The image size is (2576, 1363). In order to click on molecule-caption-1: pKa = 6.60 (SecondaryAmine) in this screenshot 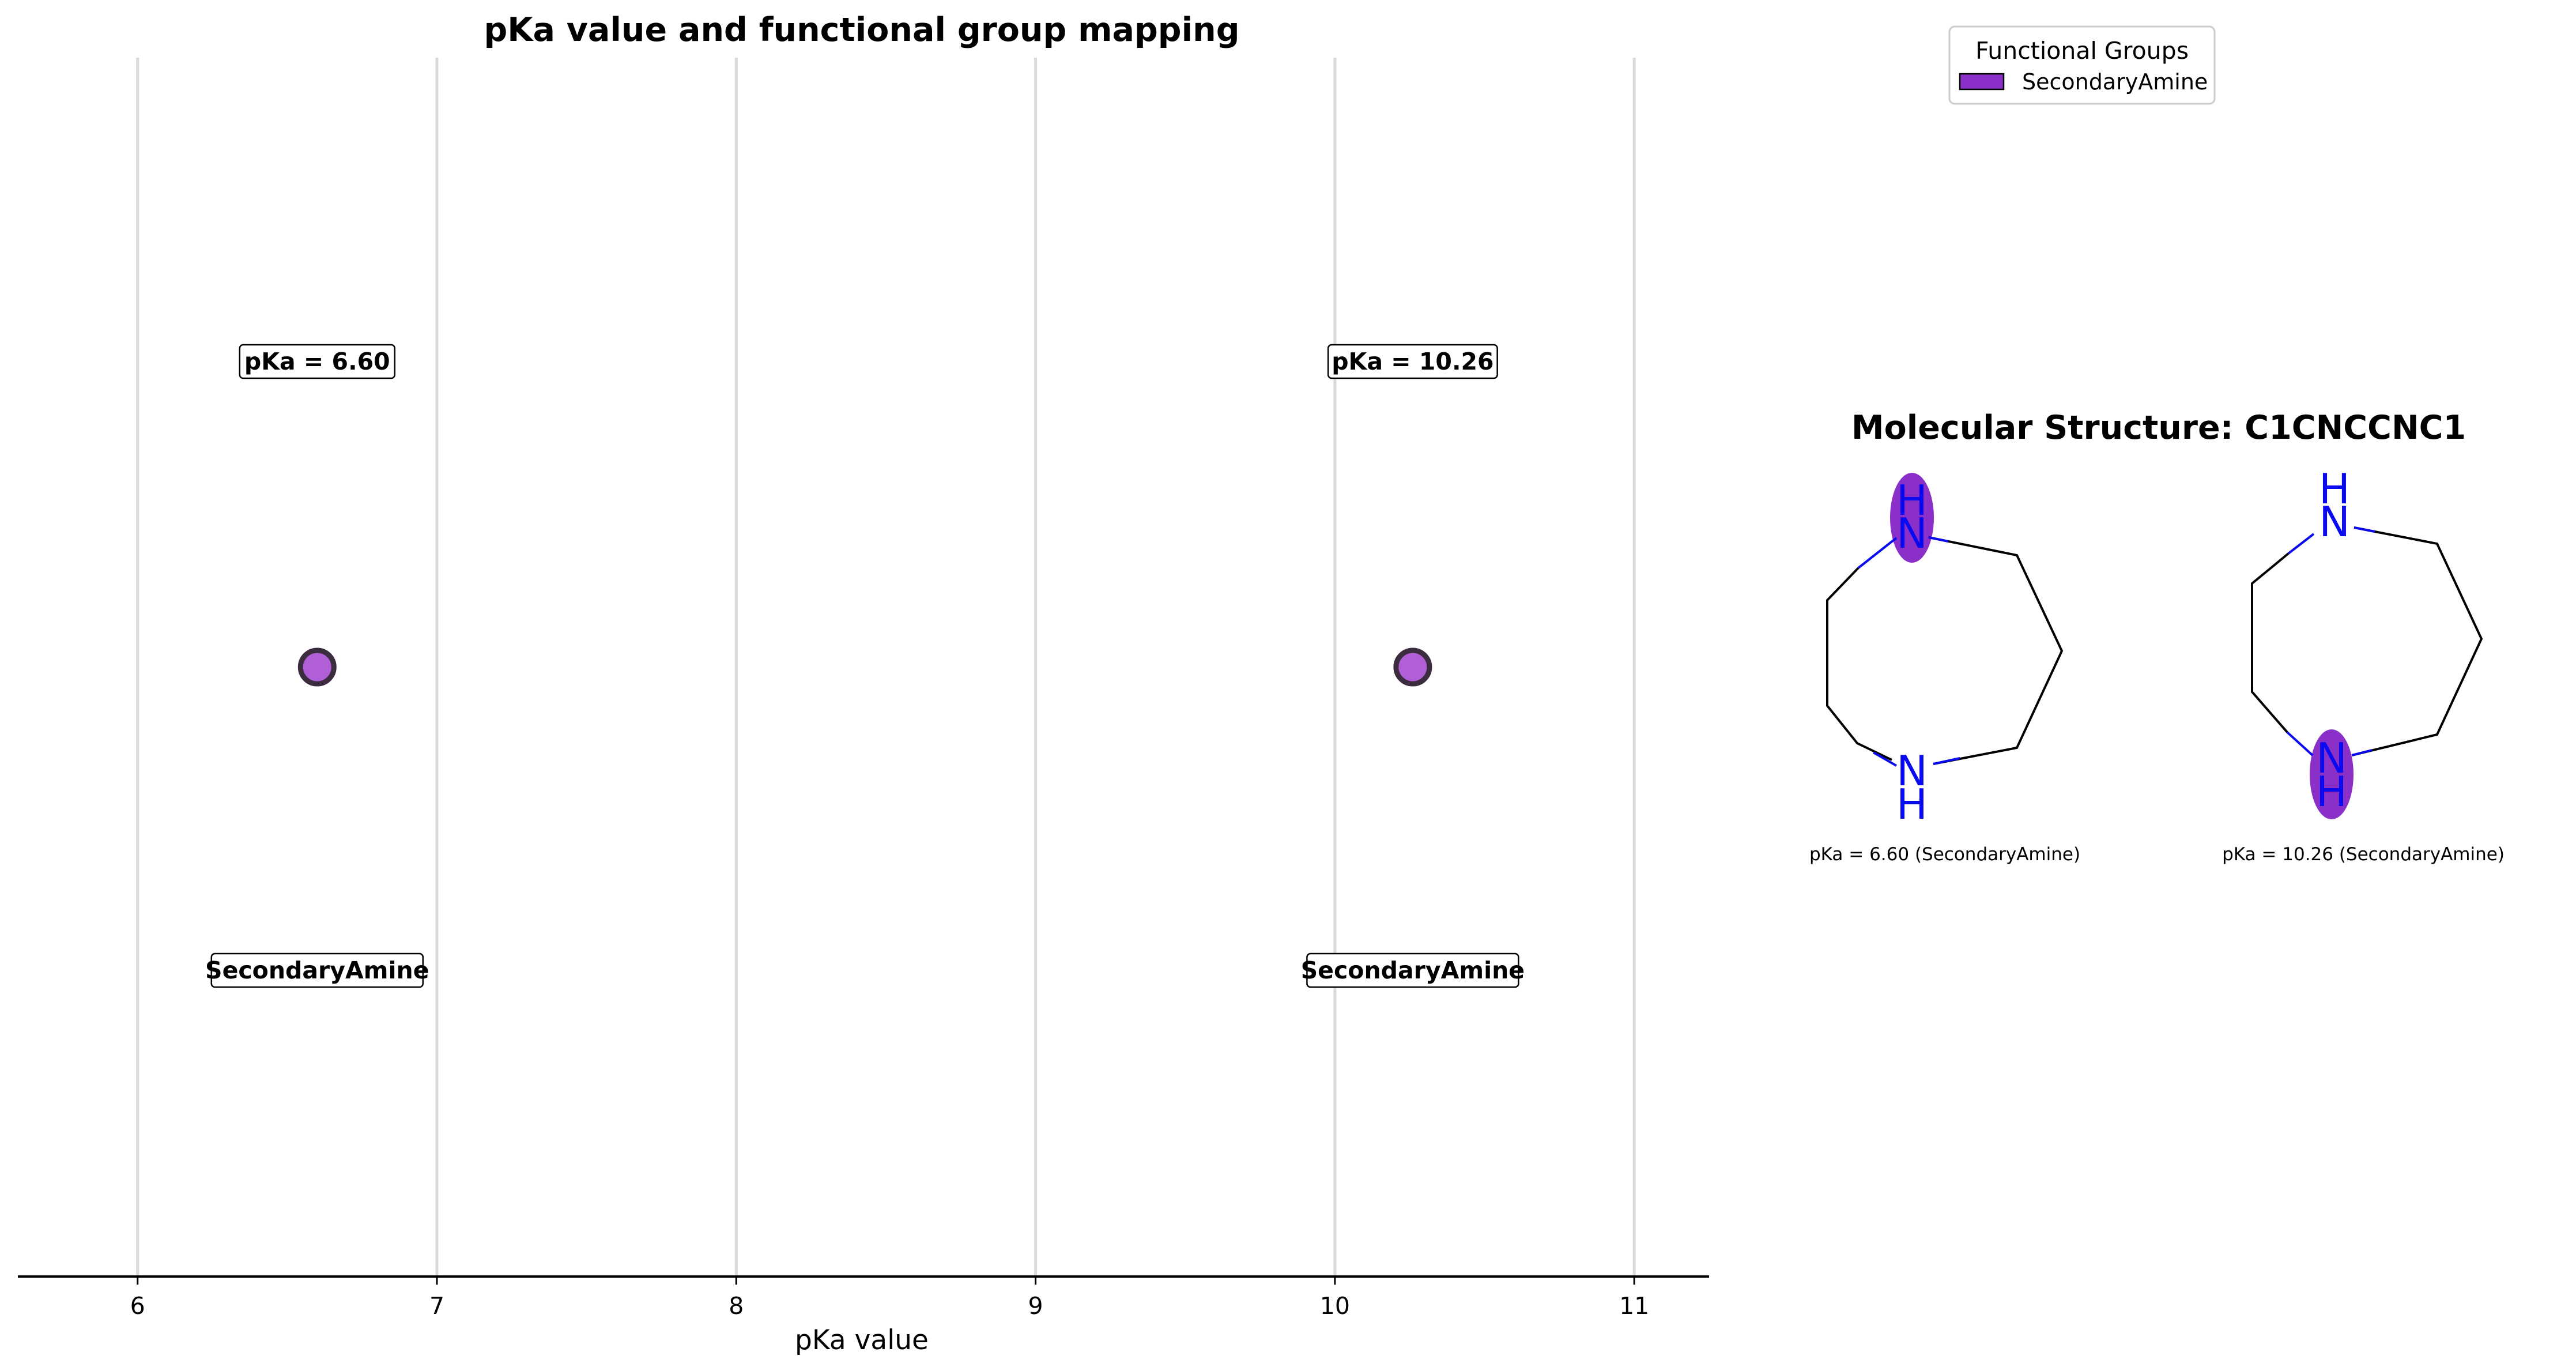, I will do `click(1944, 855)`.